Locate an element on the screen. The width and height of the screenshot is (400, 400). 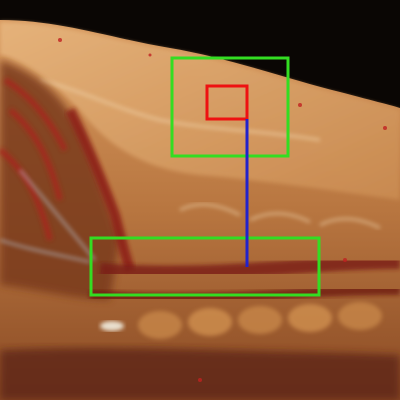
bluish-streak is located at coordinates (48, 216).